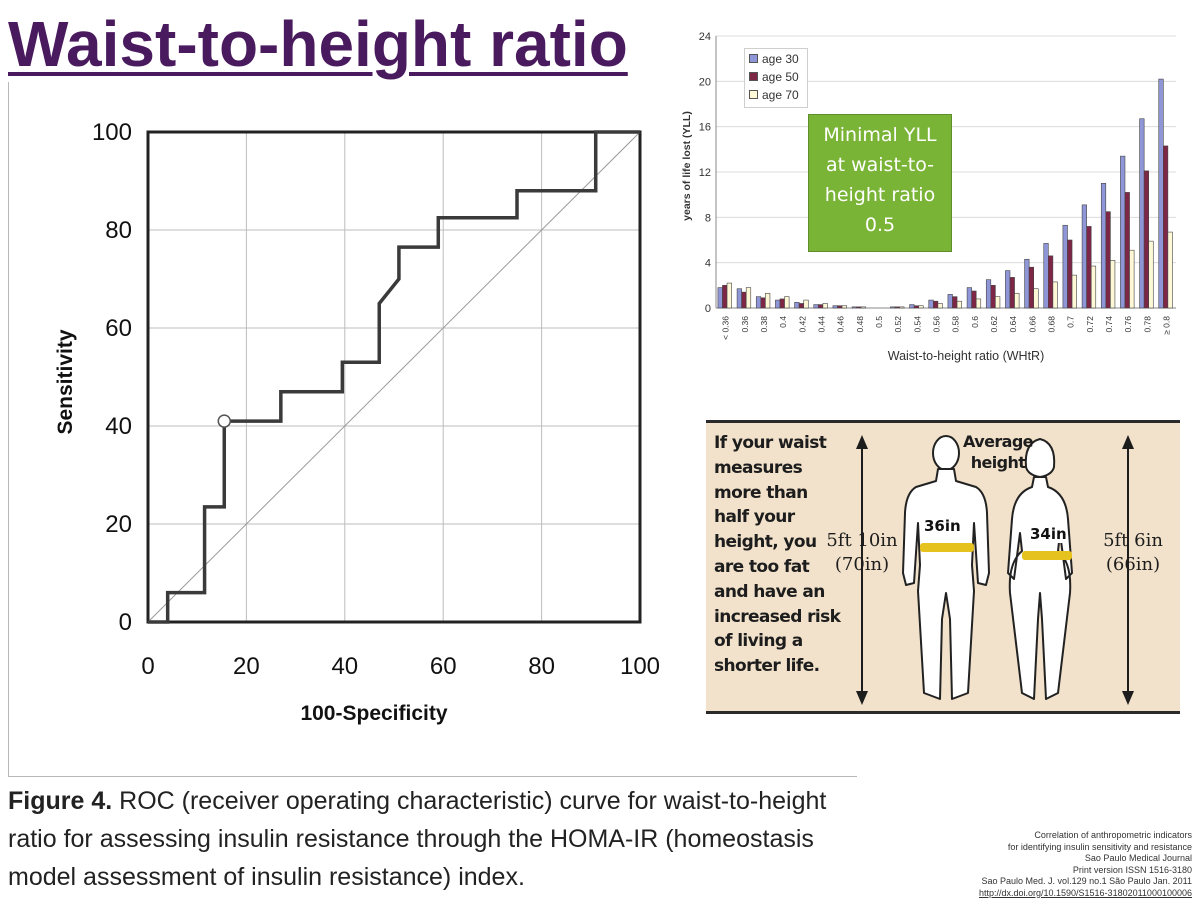 The height and width of the screenshot is (904, 1200). Describe the element at coordinates (841, 324) in the screenshot. I see `x-tick-label: 0.46` at that location.